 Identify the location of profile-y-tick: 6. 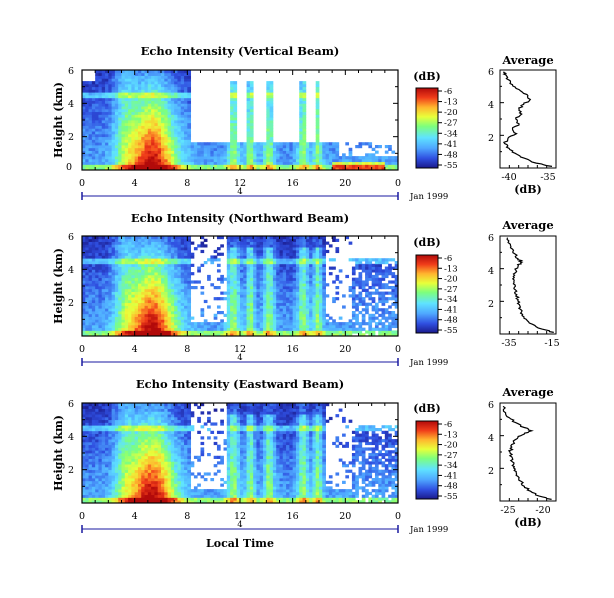
(491, 72).